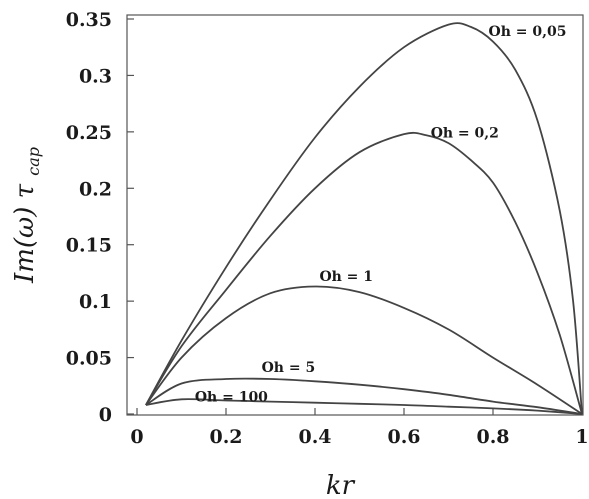  Describe the element at coordinates (231, 398) in the screenshot. I see `series-label: Oh = 100` at that location.